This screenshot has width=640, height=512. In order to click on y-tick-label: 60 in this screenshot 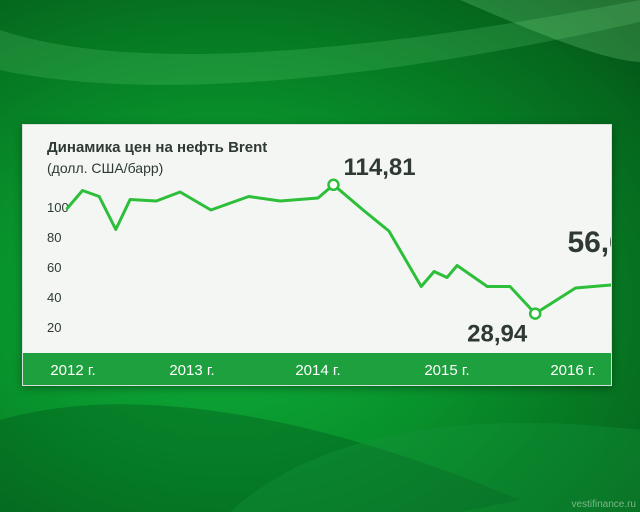, I will do `click(54, 267)`.